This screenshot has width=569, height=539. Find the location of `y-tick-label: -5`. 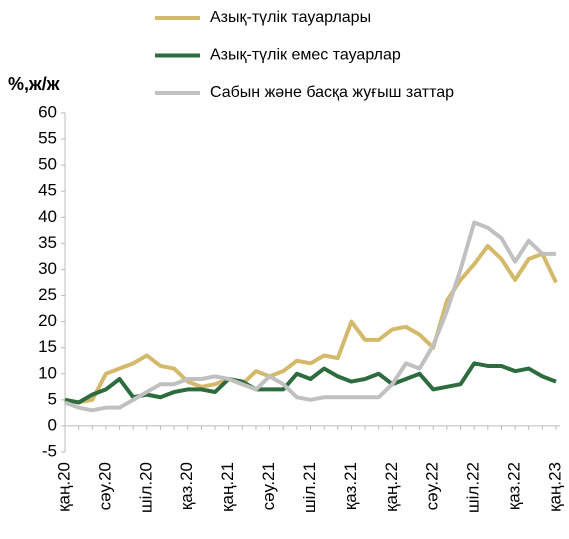

y-tick-label: -5 is located at coordinates (49, 450).